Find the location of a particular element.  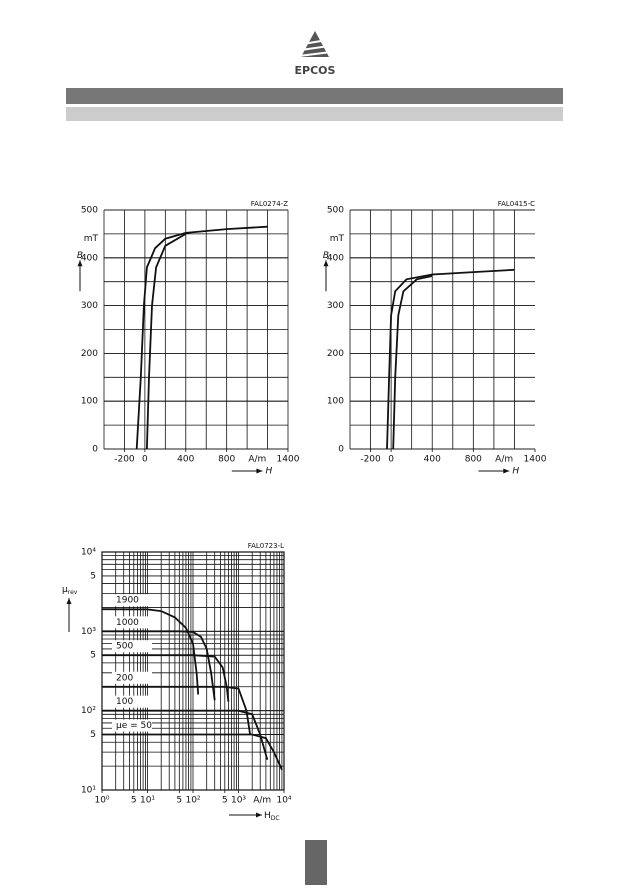

axis-label: HDC is located at coordinates (272, 816).